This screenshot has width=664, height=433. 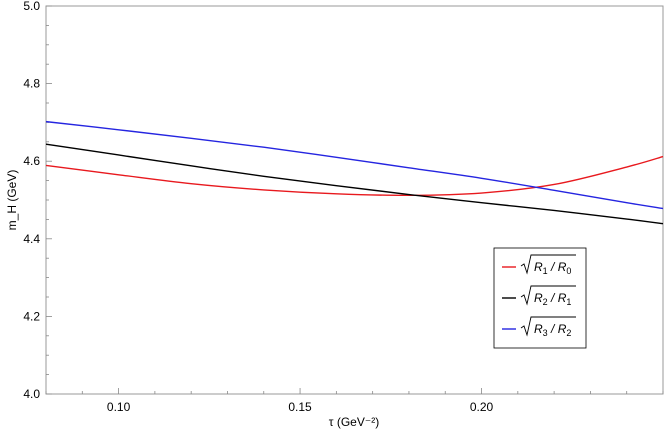 I want to click on y-tick-label: 5.0, so click(x=31, y=6).